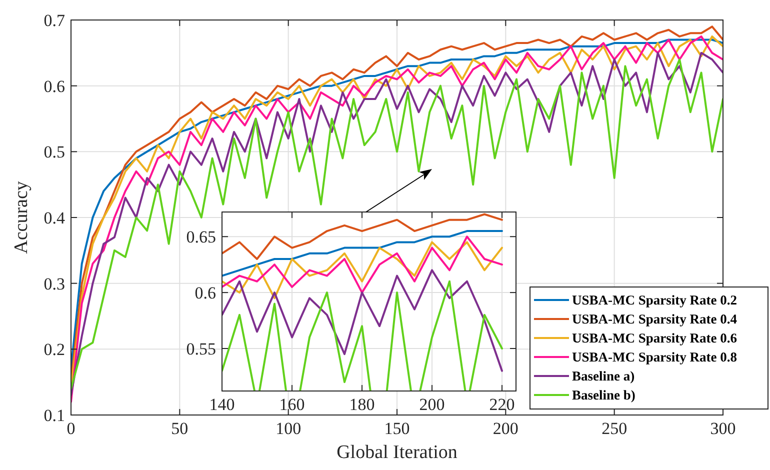  What do you see at coordinates (222, 404) in the screenshot?
I see `x-tick-label: 140` at bounding box center [222, 404].